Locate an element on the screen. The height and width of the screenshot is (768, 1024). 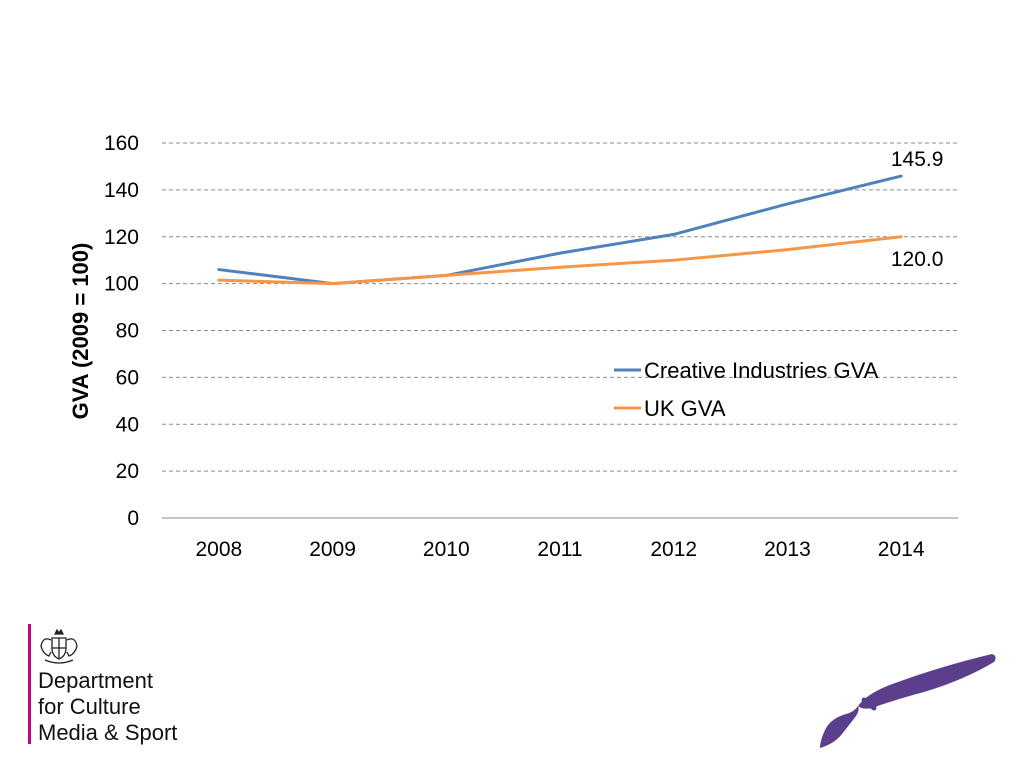
y-tick-label: 160 is located at coordinates (121, 143).